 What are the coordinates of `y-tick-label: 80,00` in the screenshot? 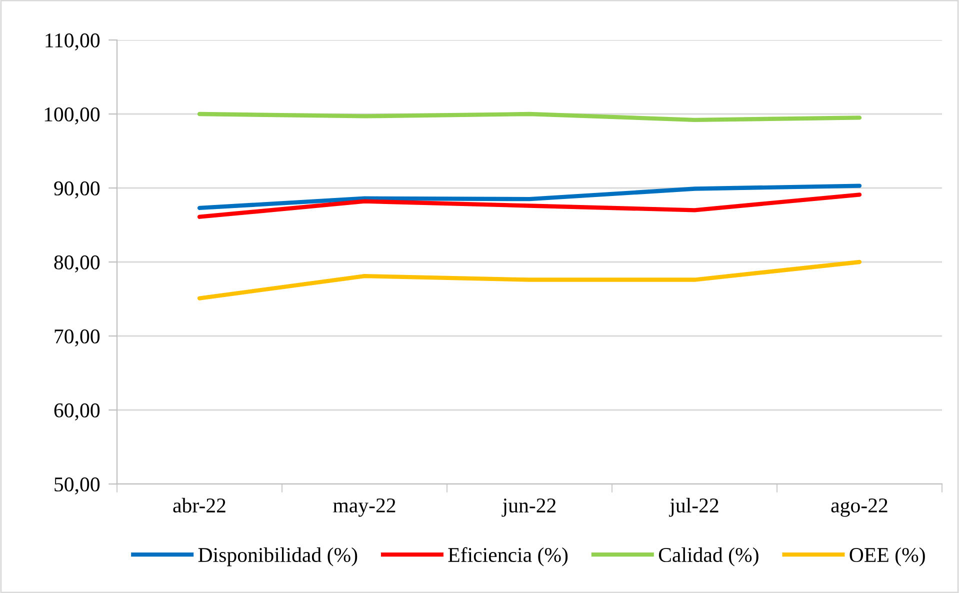 It's located at (77, 263).